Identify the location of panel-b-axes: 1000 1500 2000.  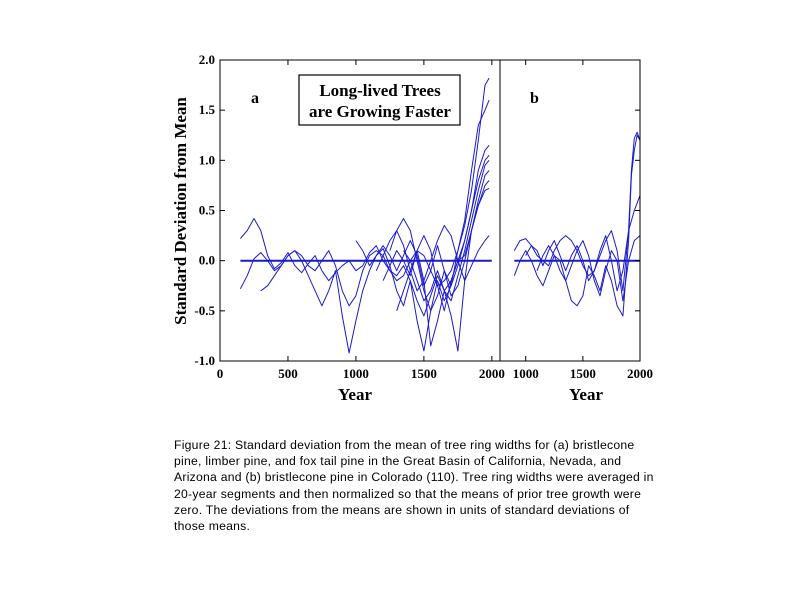
(583, 220).